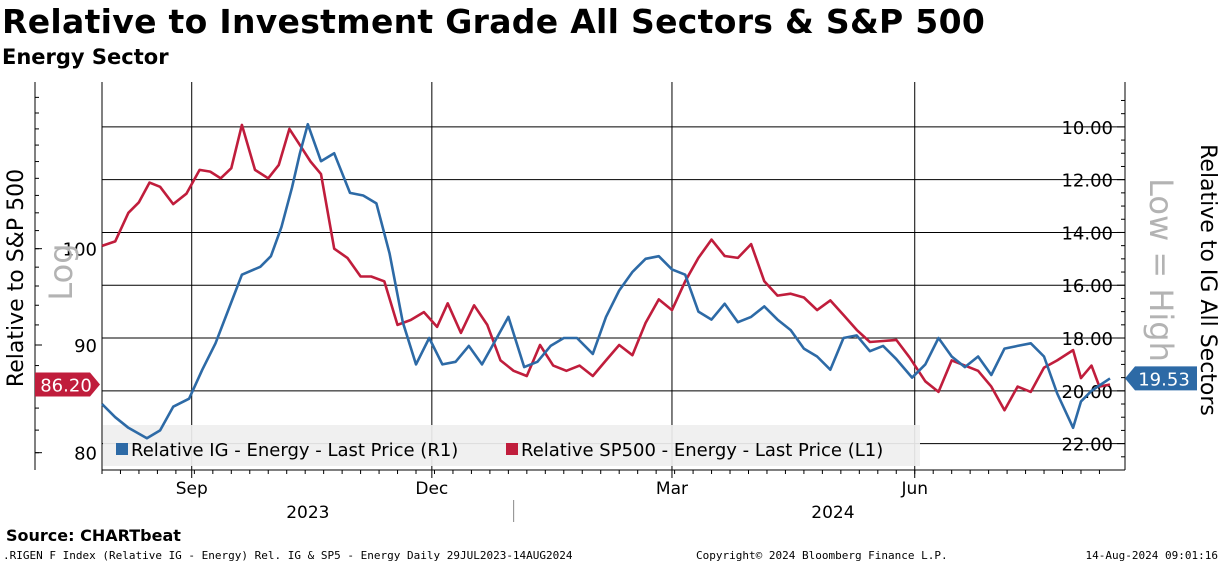 Image resolution: width=1224 pixels, height=566 pixels. I want to click on legend-label-ig: Relative IG - Energy - Last Price (R1), so click(294, 450).